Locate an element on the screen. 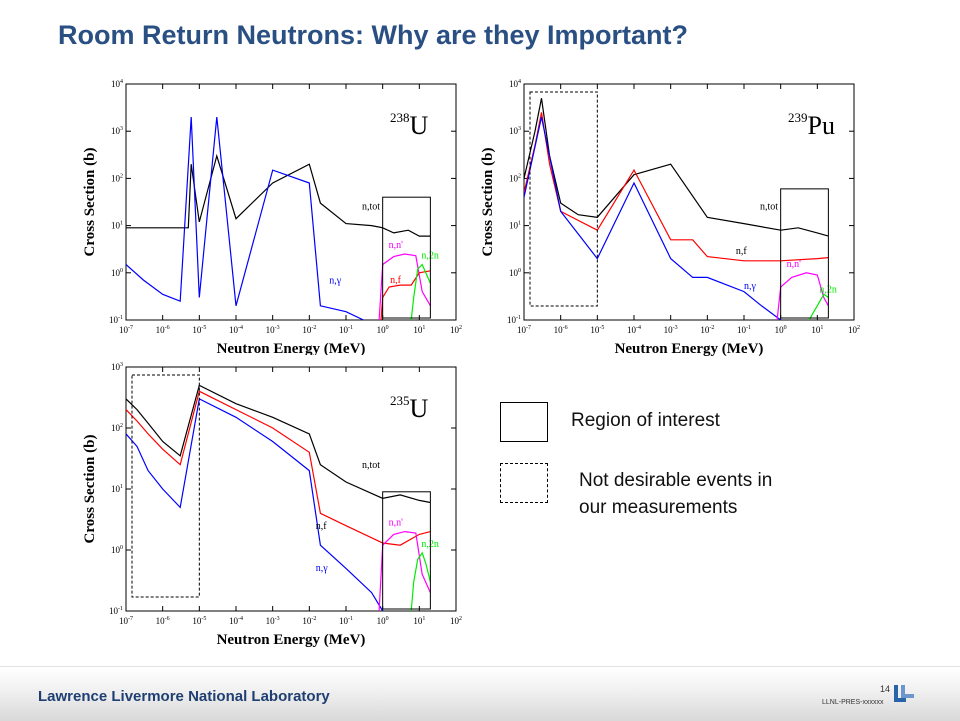  footer-bar is located at coordinates (480, 693).